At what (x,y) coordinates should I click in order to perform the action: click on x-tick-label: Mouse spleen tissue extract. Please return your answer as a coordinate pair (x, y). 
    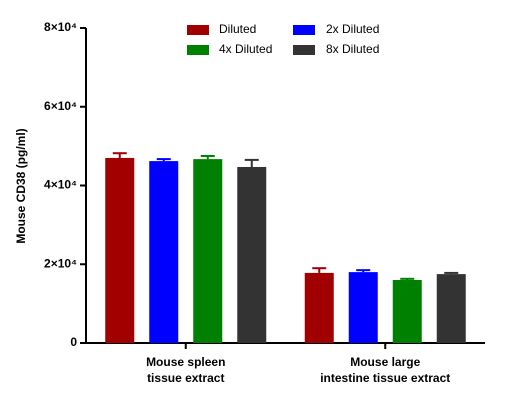
    Looking at the image, I should click on (185, 370).